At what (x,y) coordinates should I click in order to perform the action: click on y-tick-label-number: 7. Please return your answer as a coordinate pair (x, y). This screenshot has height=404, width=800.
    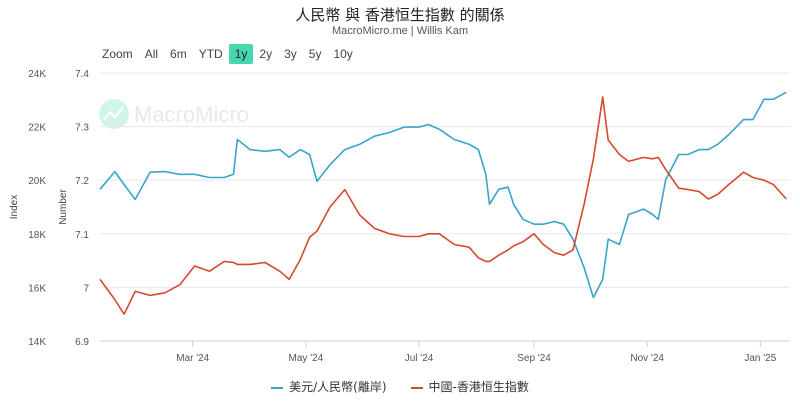
    Looking at the image, I should click on (86, 288).